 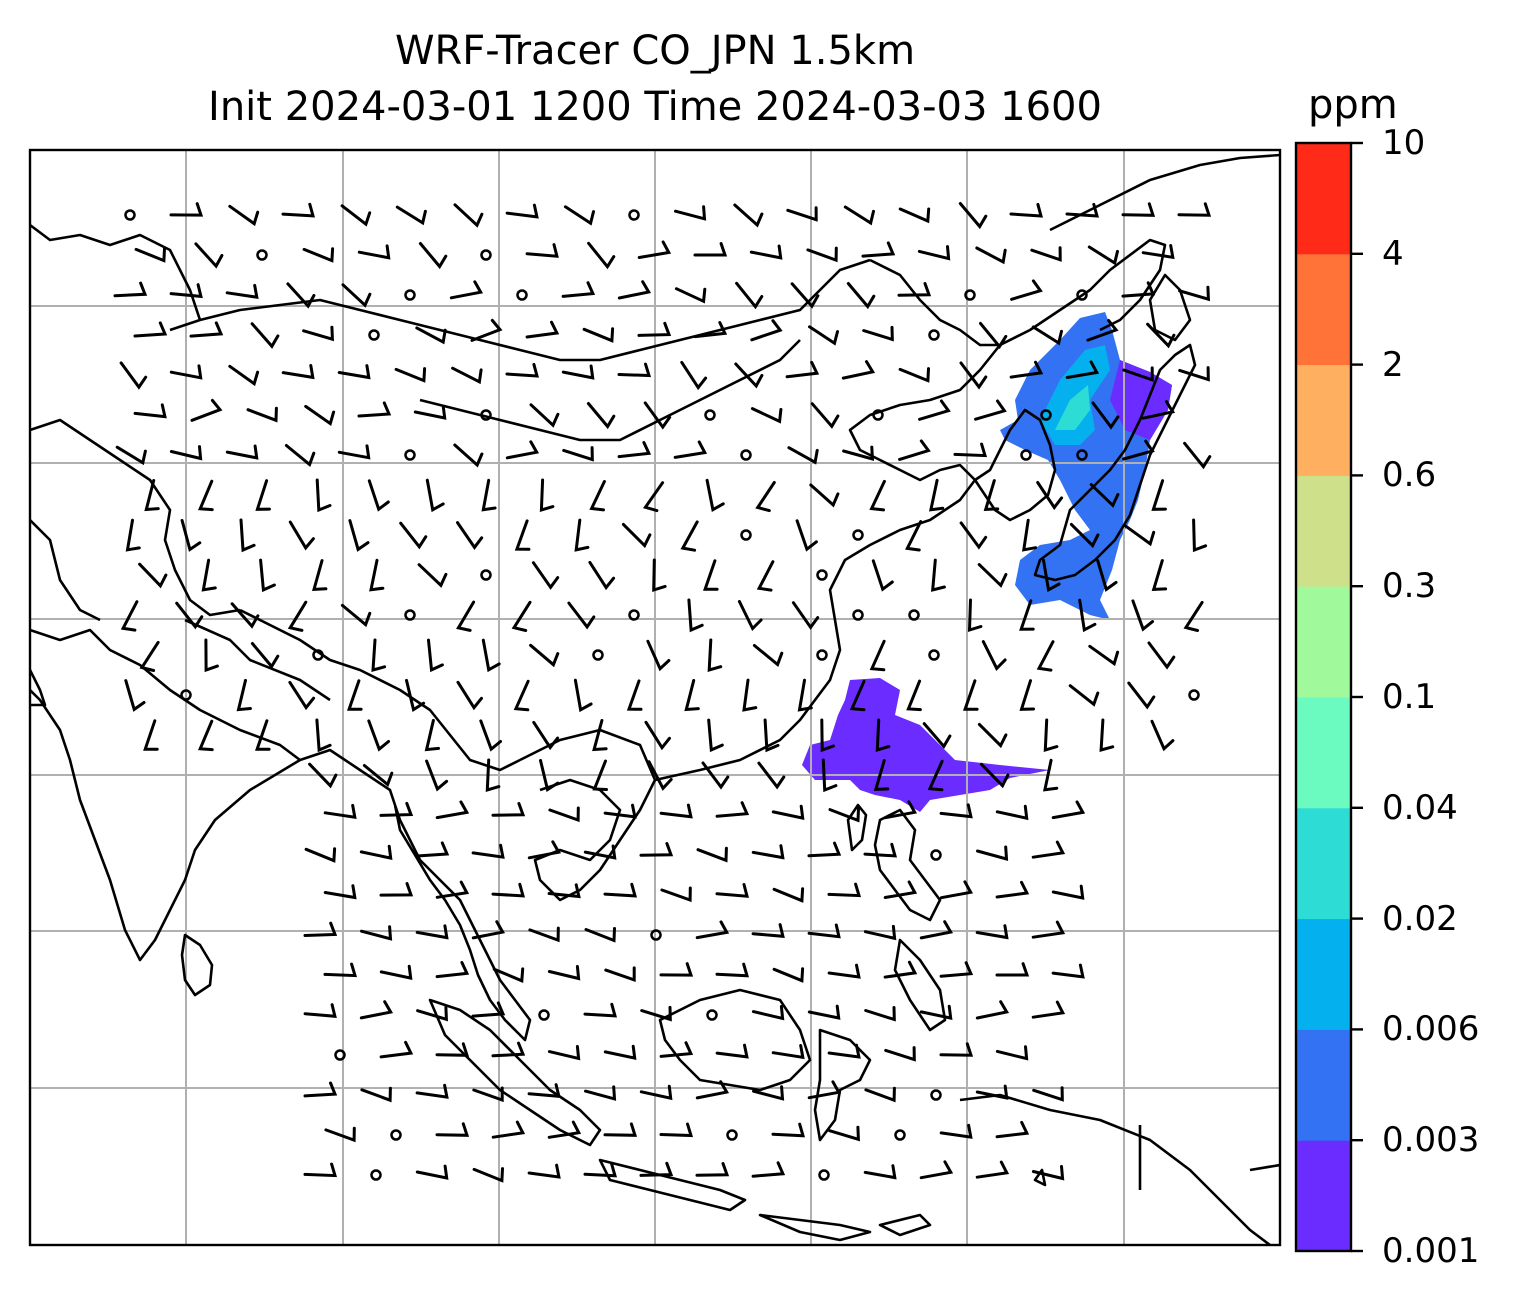 What do you see at coordinates (1393, 253) in the screenshot?
I see `colorbar-tick-label: 4` at bounding box center [1393, 253].